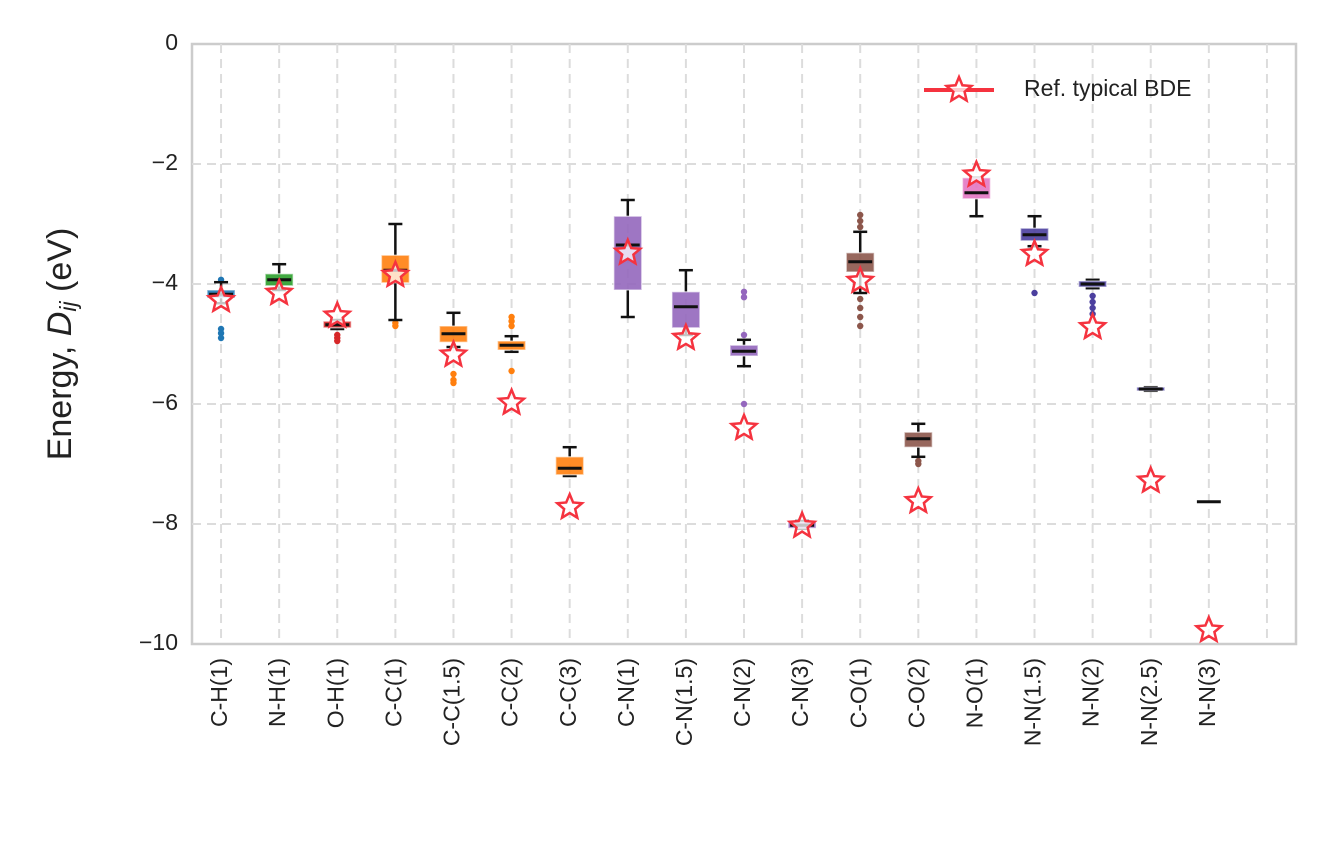  Describe the element at coordinates (684, 702) in the screenshot. I see `x-tick-label: C-N(1.5)` at that location.